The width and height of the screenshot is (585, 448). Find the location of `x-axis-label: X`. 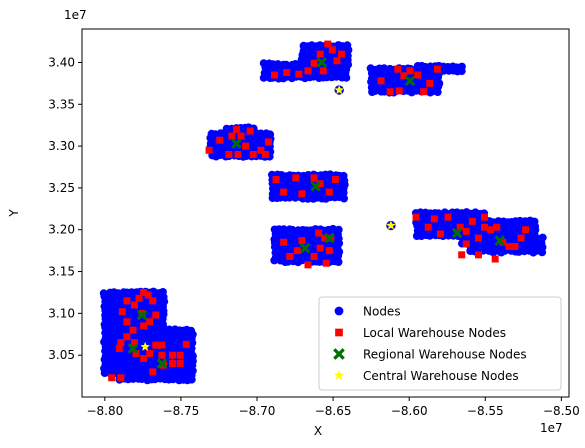

x-axis-label: X is located at coordinates (318, 431).